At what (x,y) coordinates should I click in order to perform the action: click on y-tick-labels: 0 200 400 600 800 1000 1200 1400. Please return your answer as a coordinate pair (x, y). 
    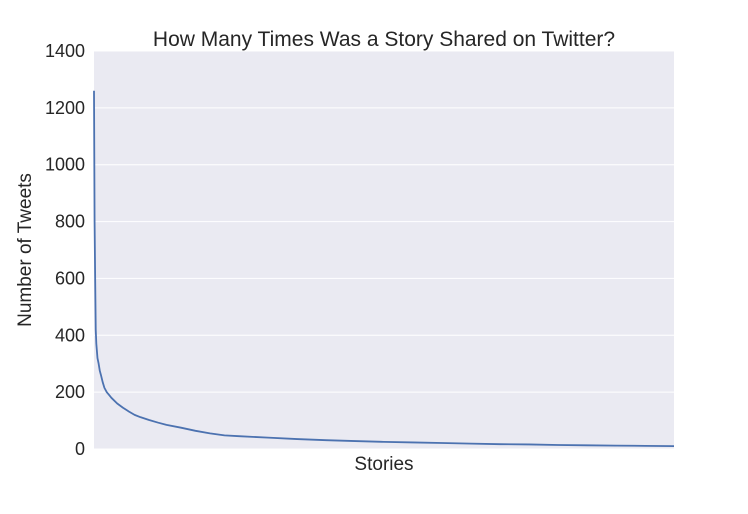
    Looking at the image, I should click on (65, 250).